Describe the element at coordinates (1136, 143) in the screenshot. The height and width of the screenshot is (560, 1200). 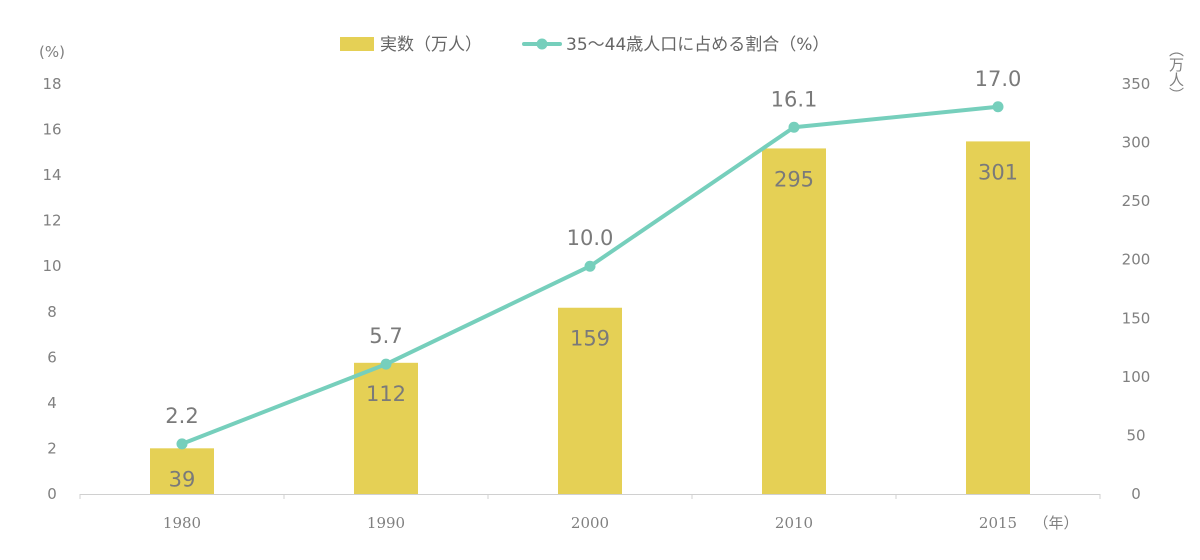
I see `right-axis-tick-label: 300` at that location.